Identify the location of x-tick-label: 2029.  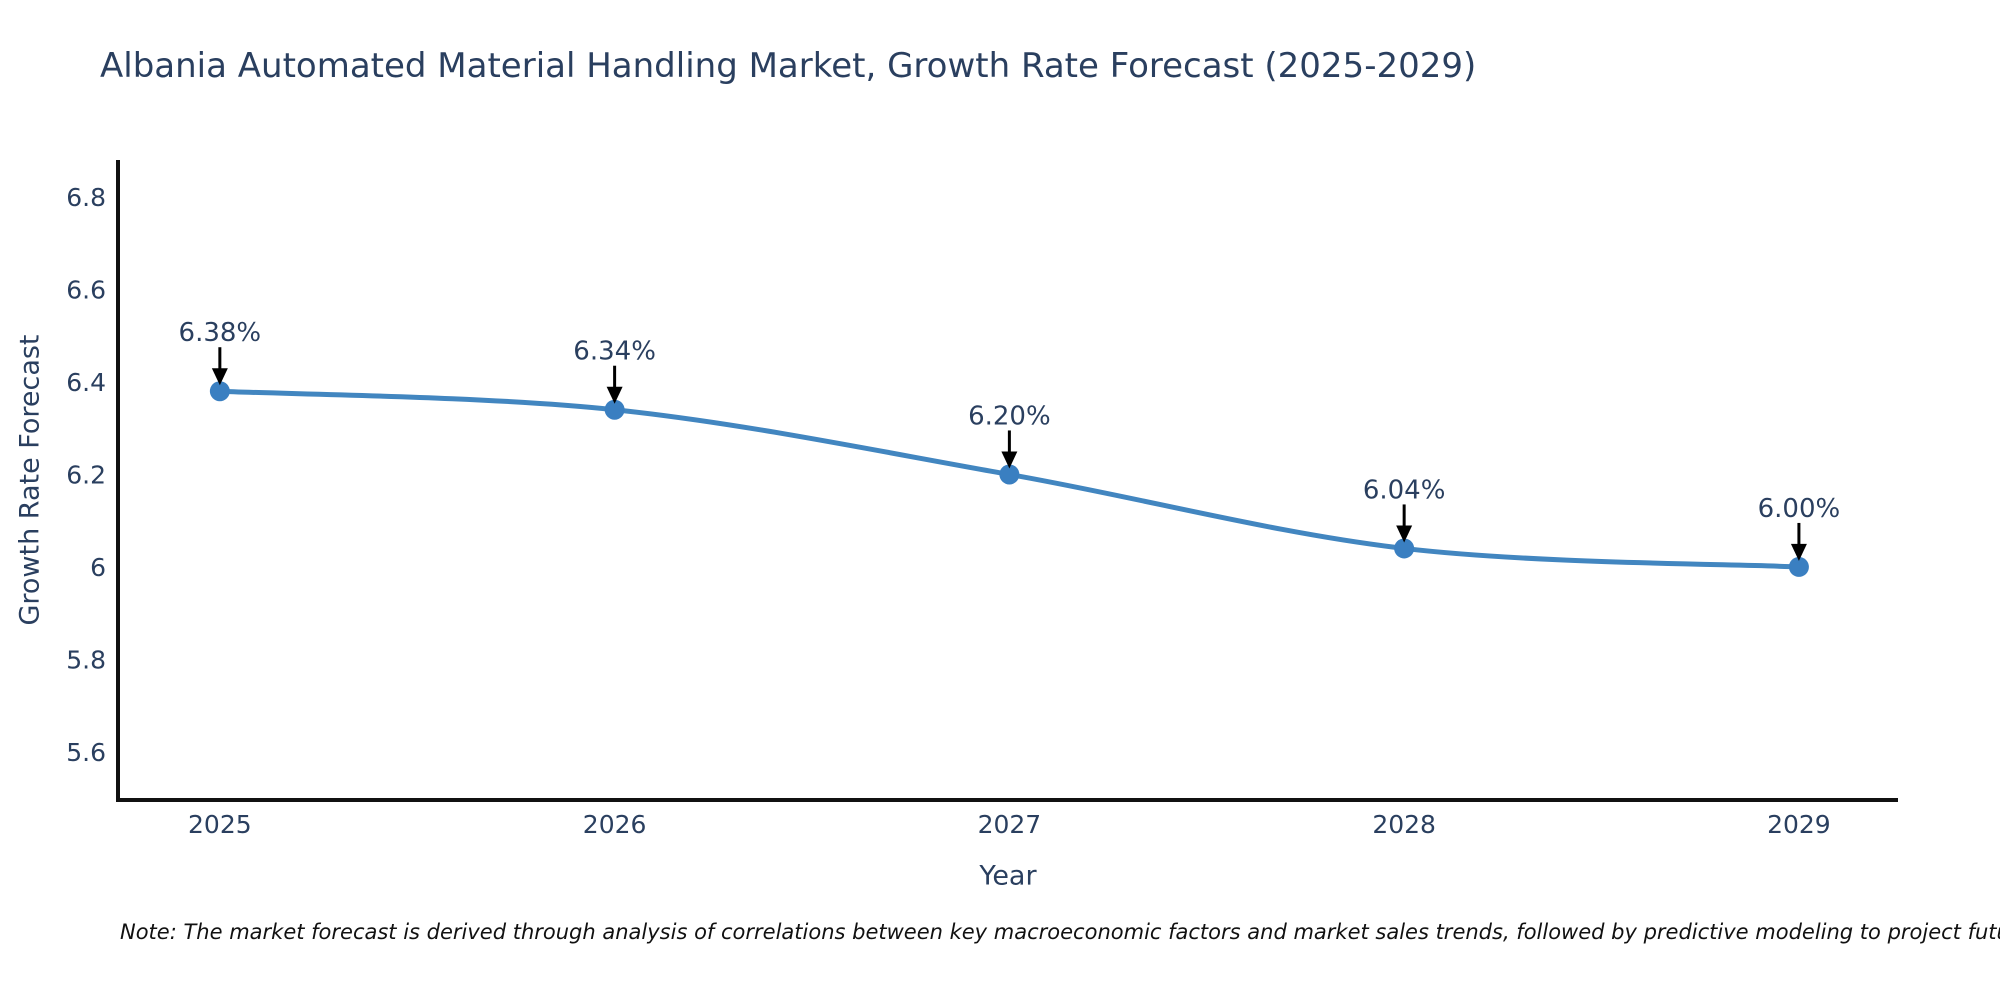
(1799, 824).